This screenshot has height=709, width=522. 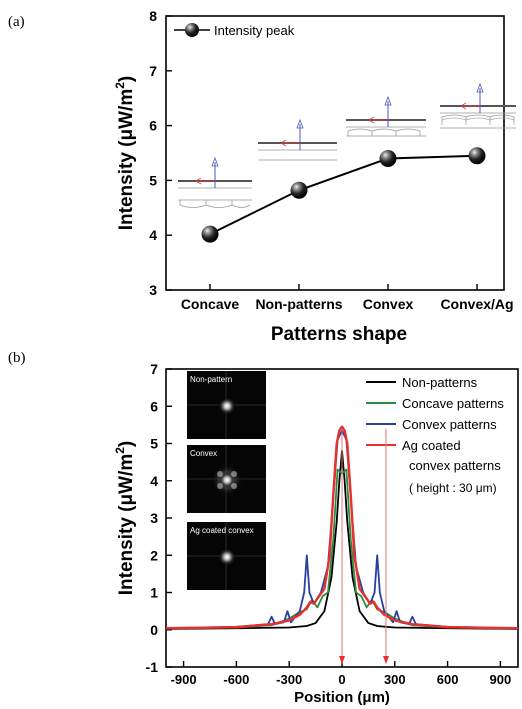 What do you see at coordinates (222, 530) in the screenshot?
I see `inset-label-ag-coated-convex: Ag coated convex` at bounding box center [222, 530].